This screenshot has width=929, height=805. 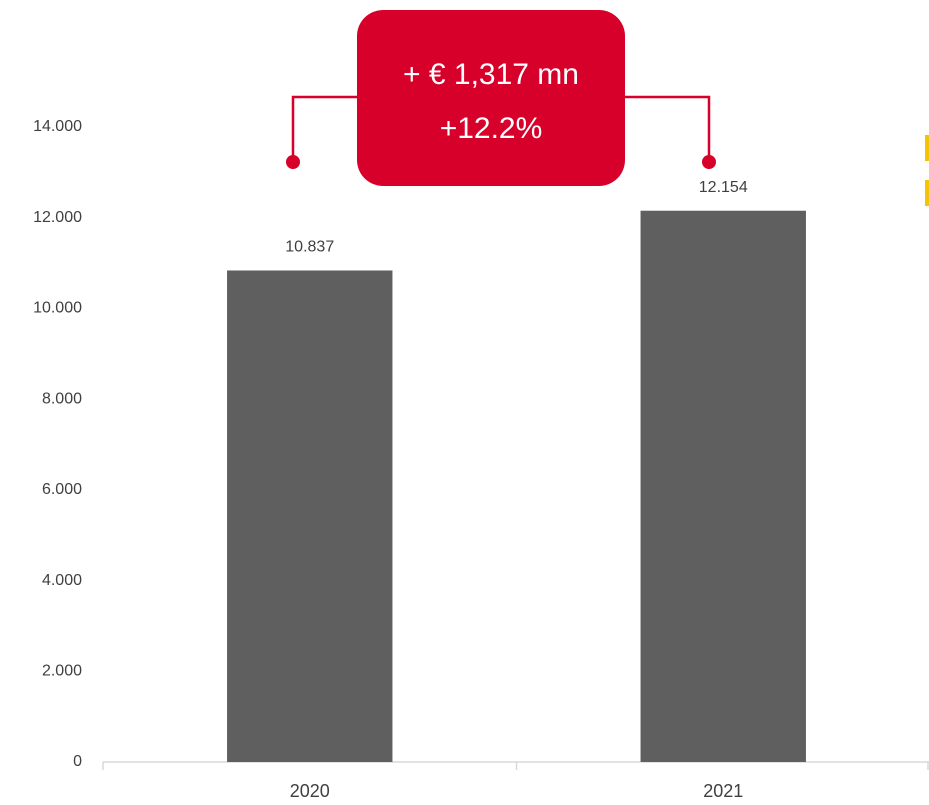 I want to click on y-tick-label: 8.000, so click(x=62, y=398).